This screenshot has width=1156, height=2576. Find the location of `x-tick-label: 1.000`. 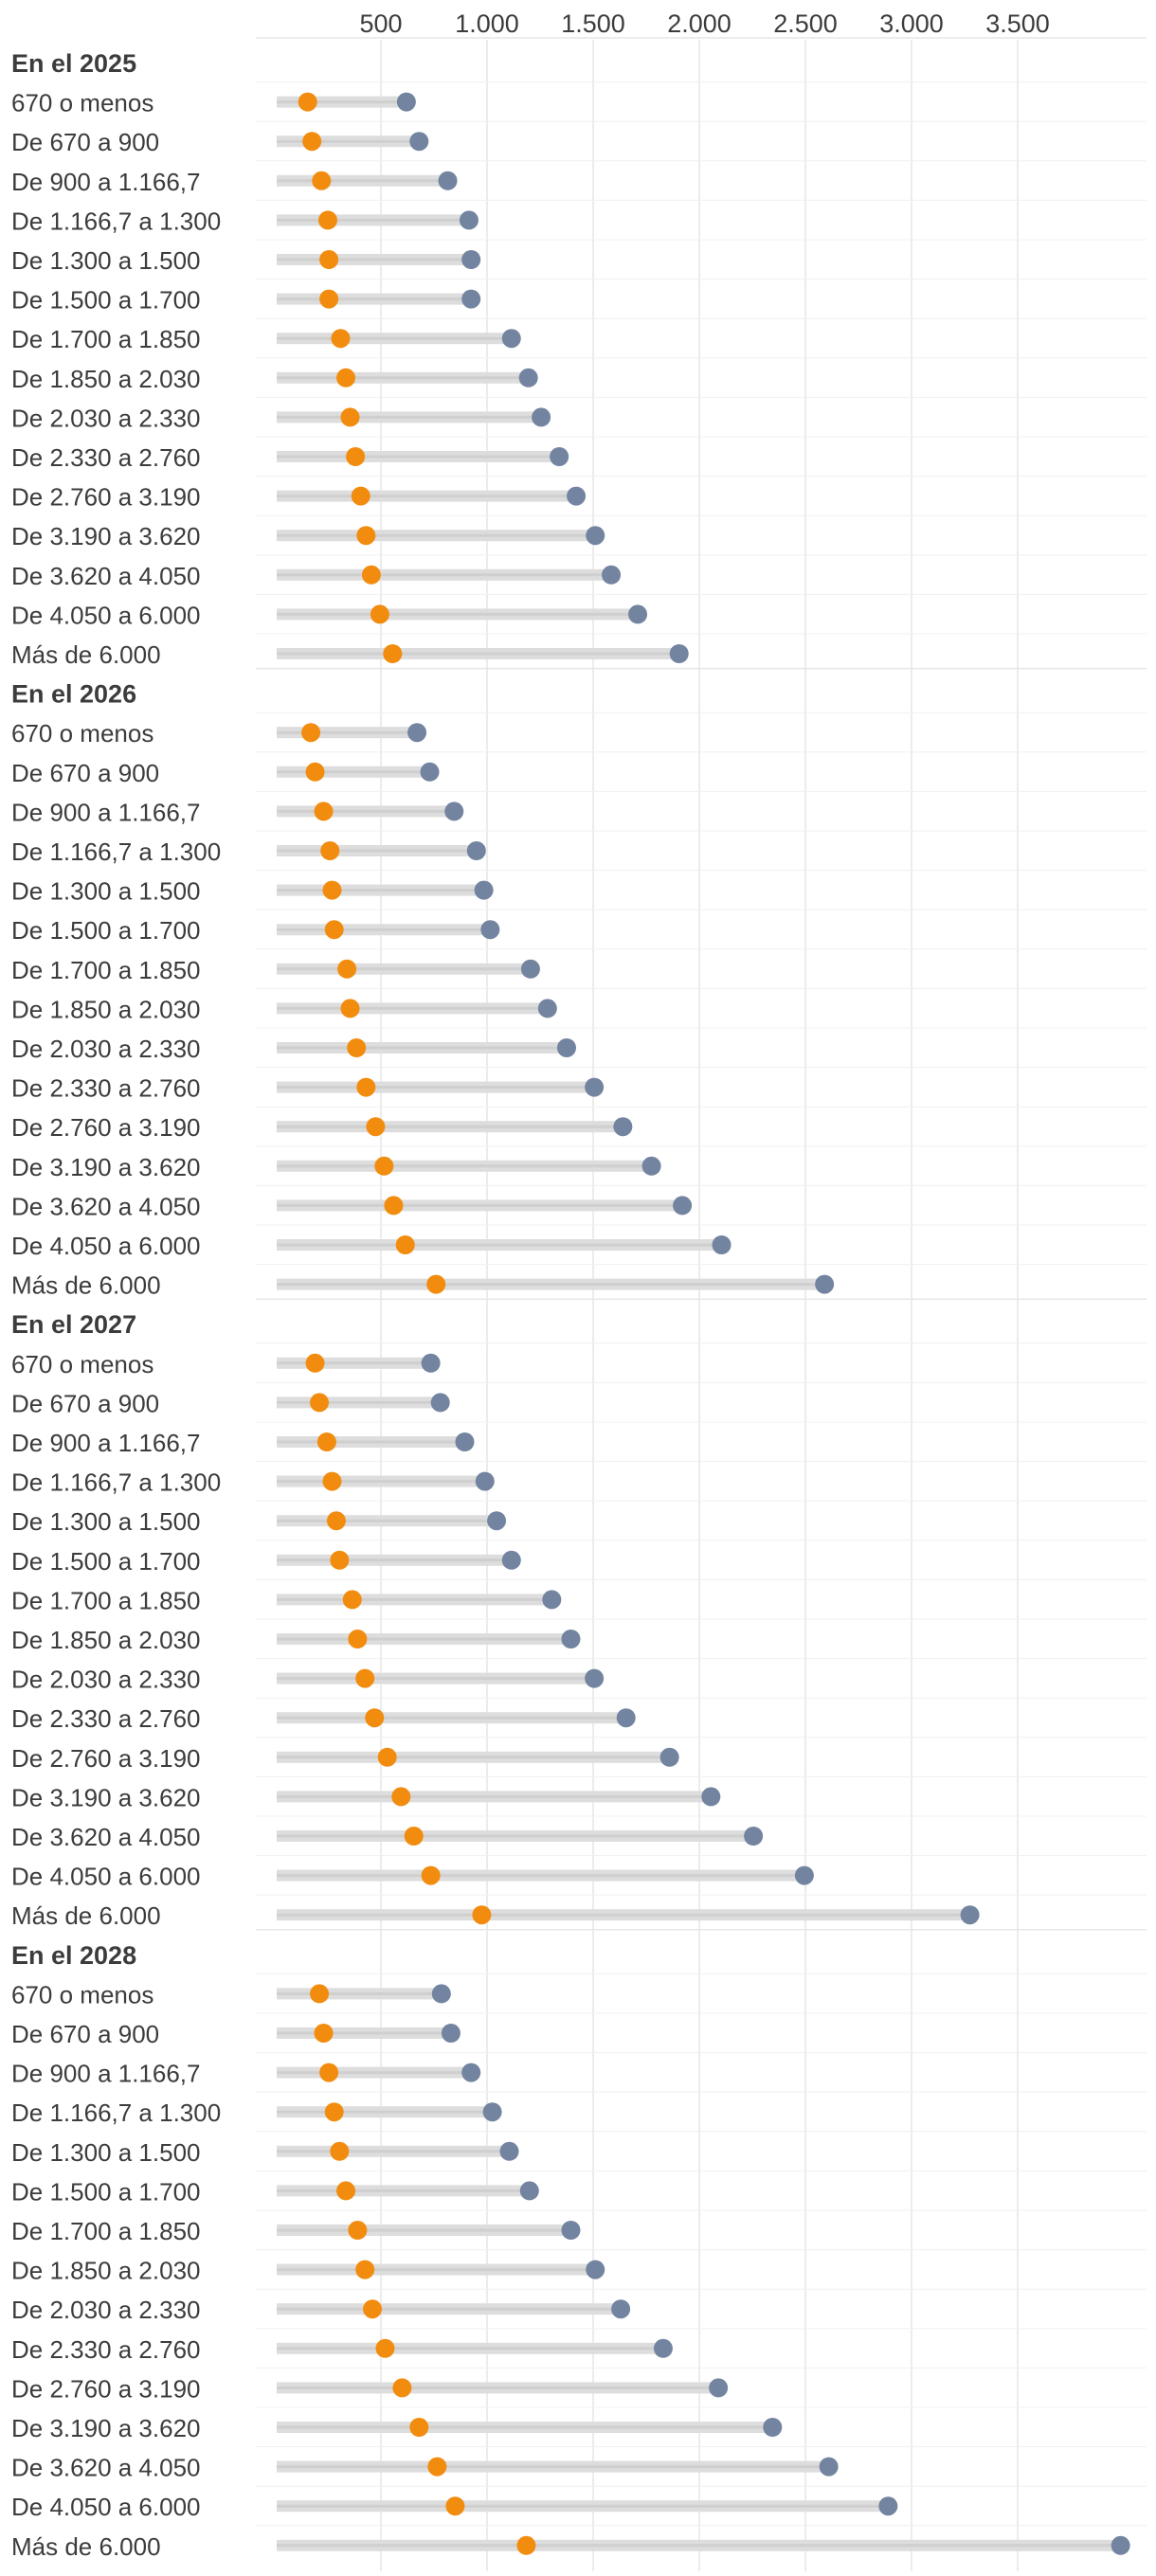

x-tick-label: 1.000 is located at coordinates (487, 23).